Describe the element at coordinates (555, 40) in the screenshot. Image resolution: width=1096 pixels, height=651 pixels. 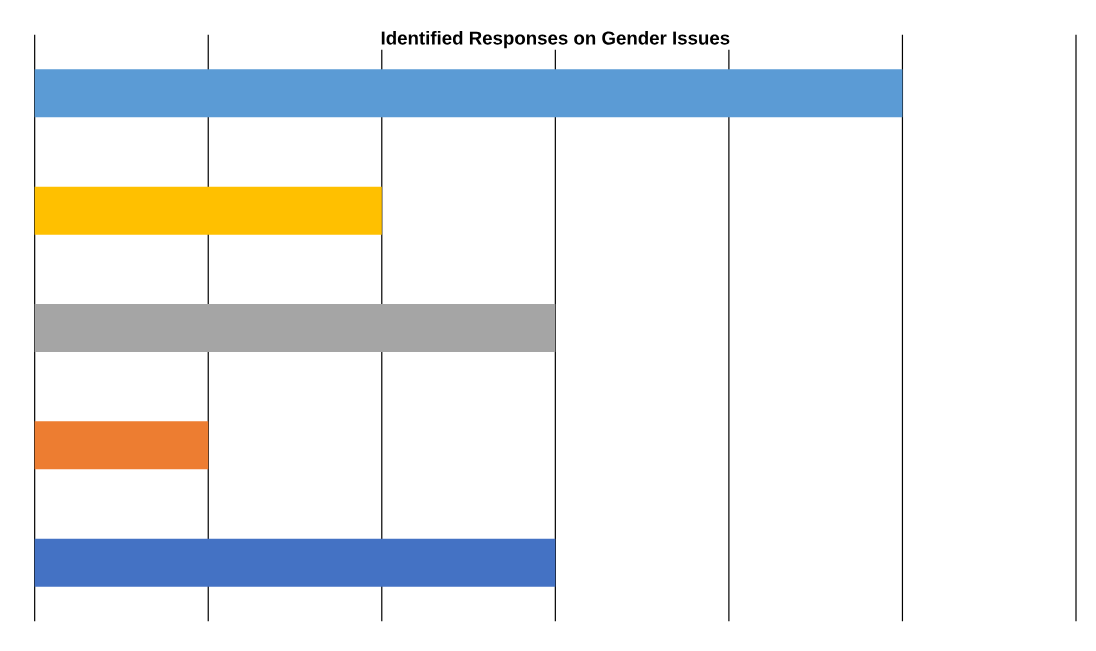
I see `chart-title: Identified Responses on Gender Issues` at that location.